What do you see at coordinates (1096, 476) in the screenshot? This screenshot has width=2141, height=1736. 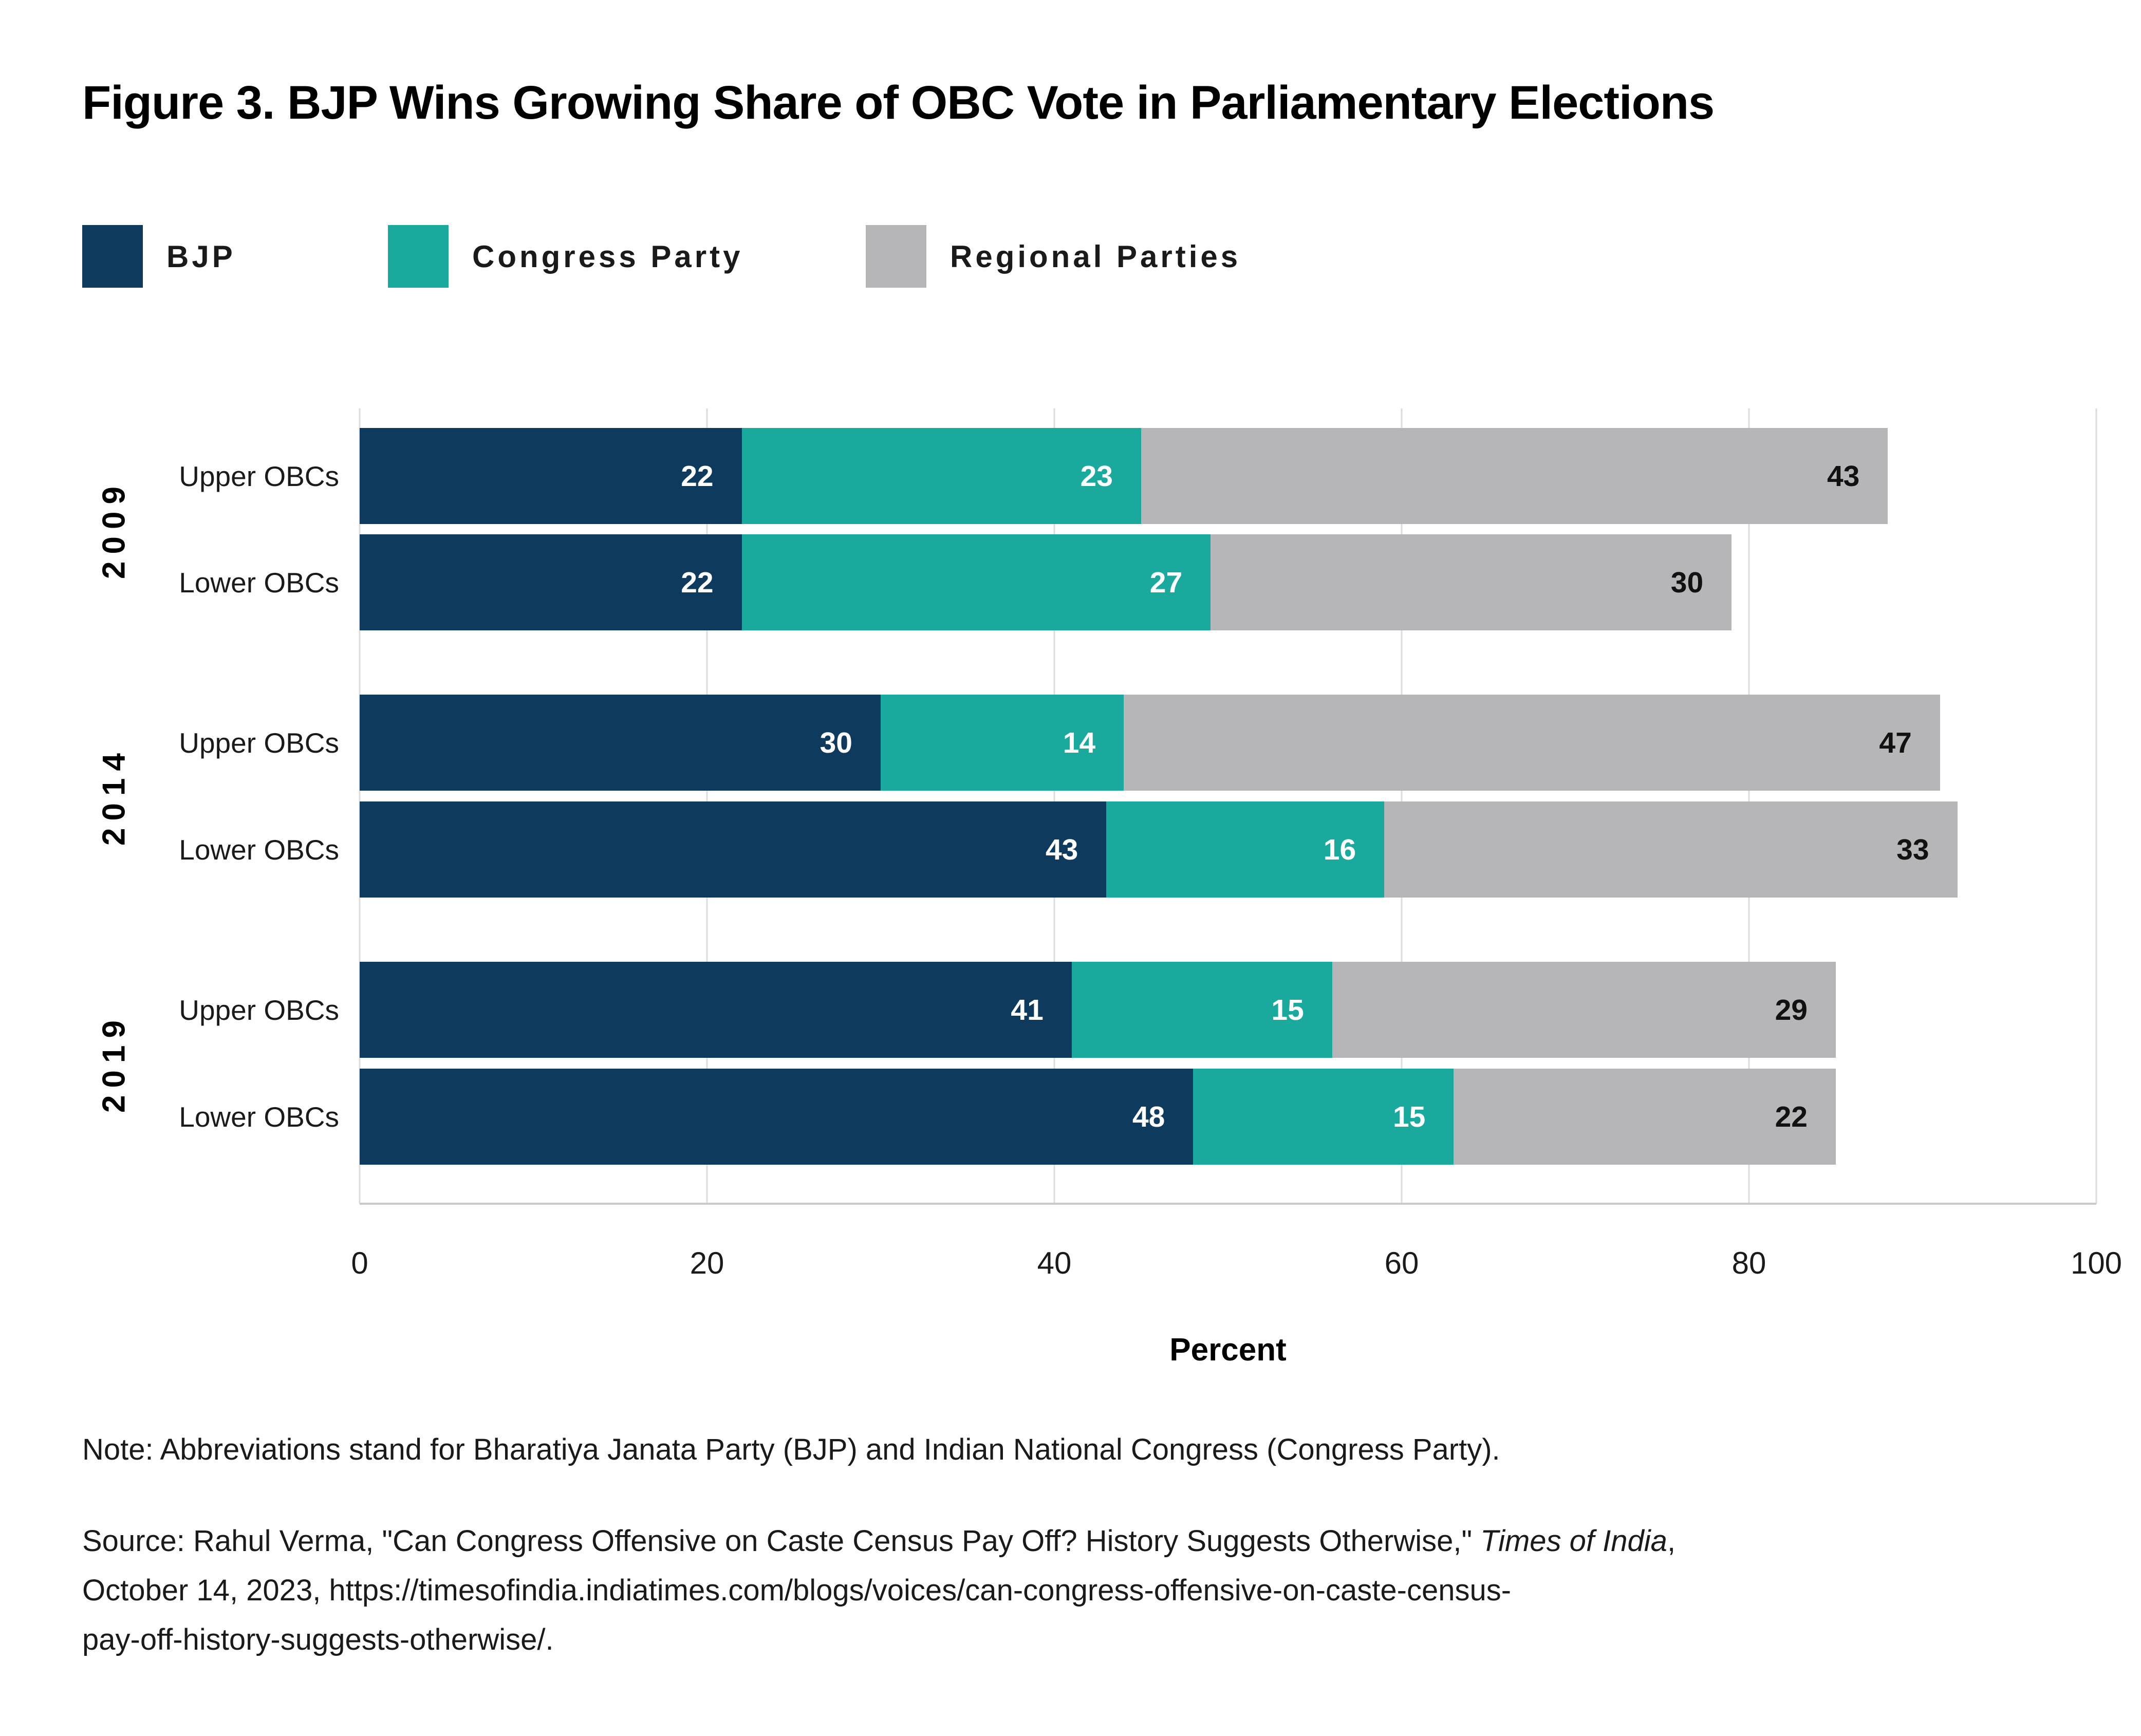 I see `bar-value-label: 23` at bounding box center [1096, 476].